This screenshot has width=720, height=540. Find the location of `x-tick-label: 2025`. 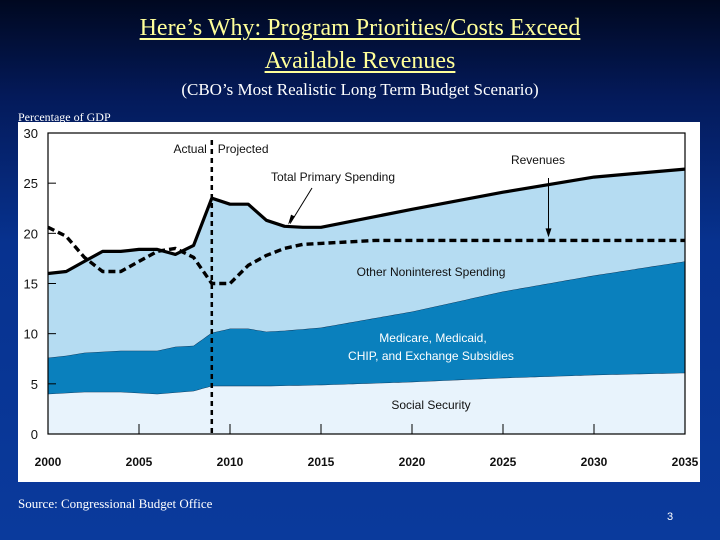

x-tick-label: 2025 is located at coordinates (503, 462).